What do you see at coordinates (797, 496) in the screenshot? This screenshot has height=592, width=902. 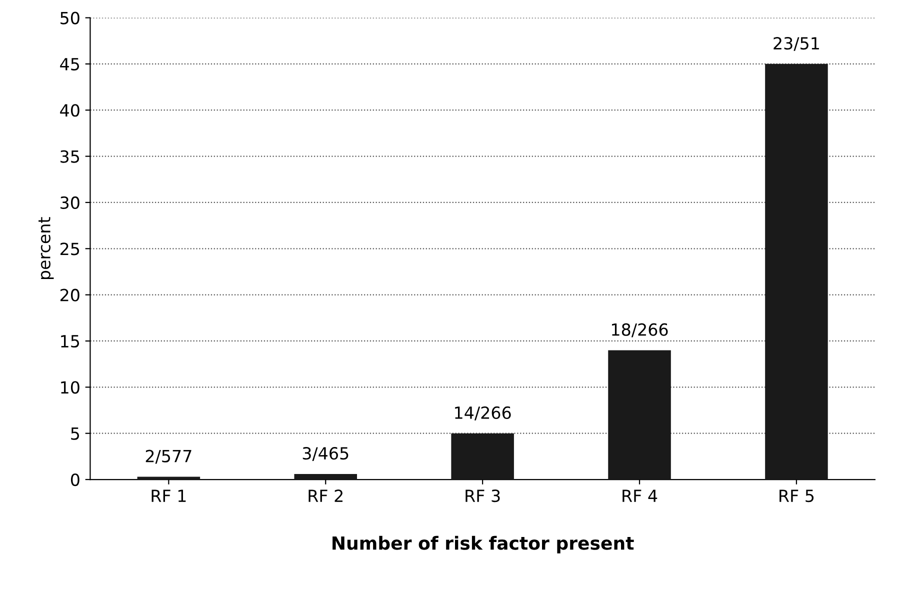 I see `x-tick-label: RF 5` at bounding box center [797, 496].